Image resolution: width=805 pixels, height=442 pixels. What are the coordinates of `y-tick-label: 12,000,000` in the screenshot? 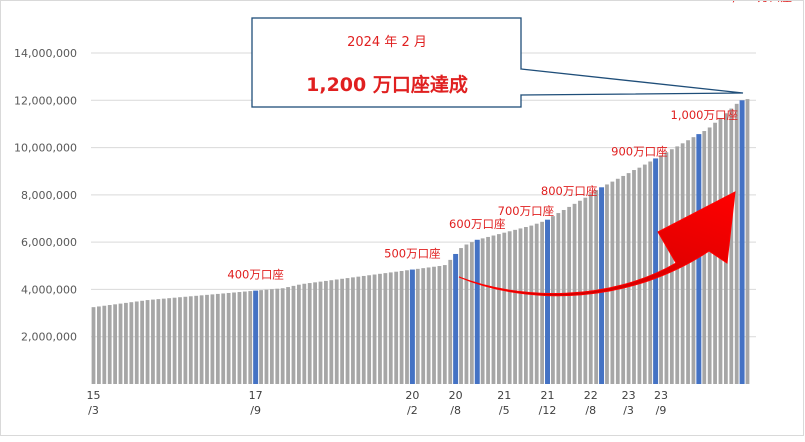 It's located at (45, 100).